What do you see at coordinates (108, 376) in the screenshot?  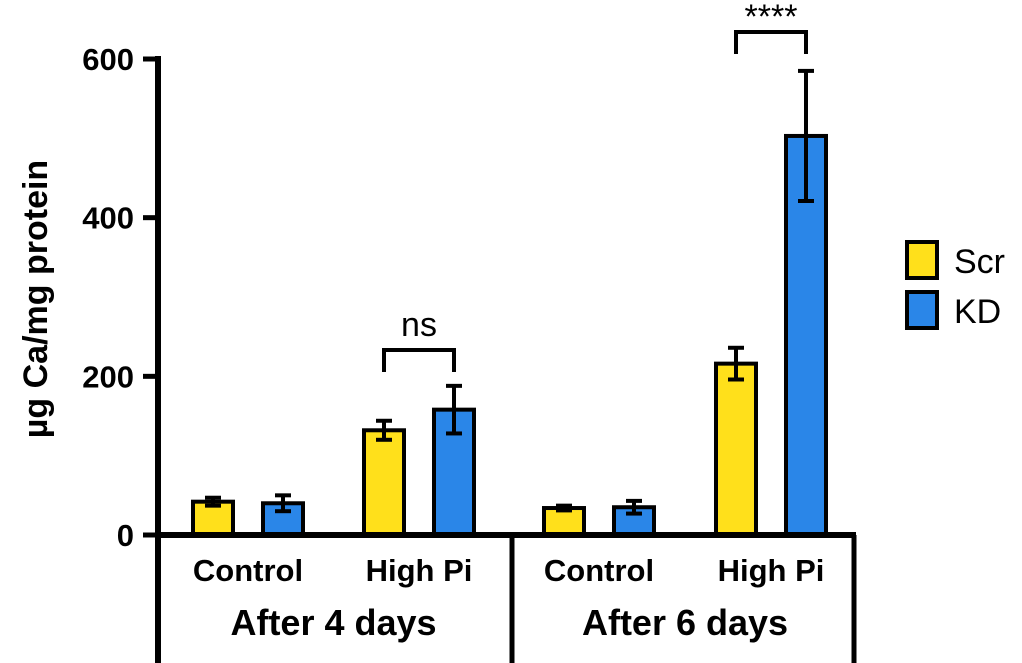 I see `y-tick-label: 200` at bounding box center [108, 376].